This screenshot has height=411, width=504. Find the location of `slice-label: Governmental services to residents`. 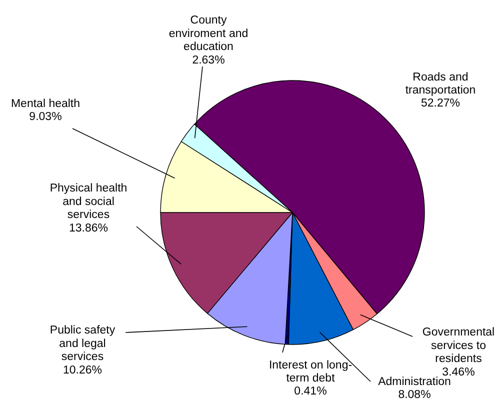

slice-label: Governmental services to residents is located at coordinates (458, 346).